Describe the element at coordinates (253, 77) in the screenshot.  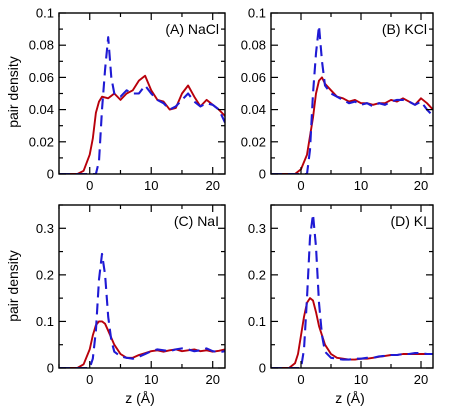
I see `panel-b-y-tick-label: 0.06` at that location.